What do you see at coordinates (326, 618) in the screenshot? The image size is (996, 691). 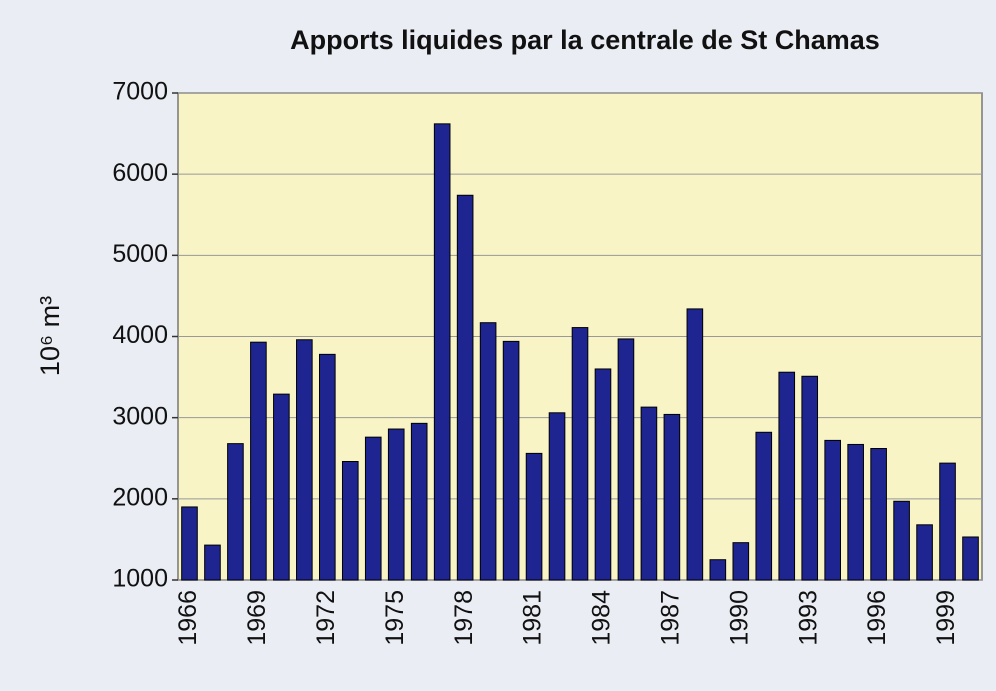 I see `x-tick-label: 1972` at bounding box center [326, 618].